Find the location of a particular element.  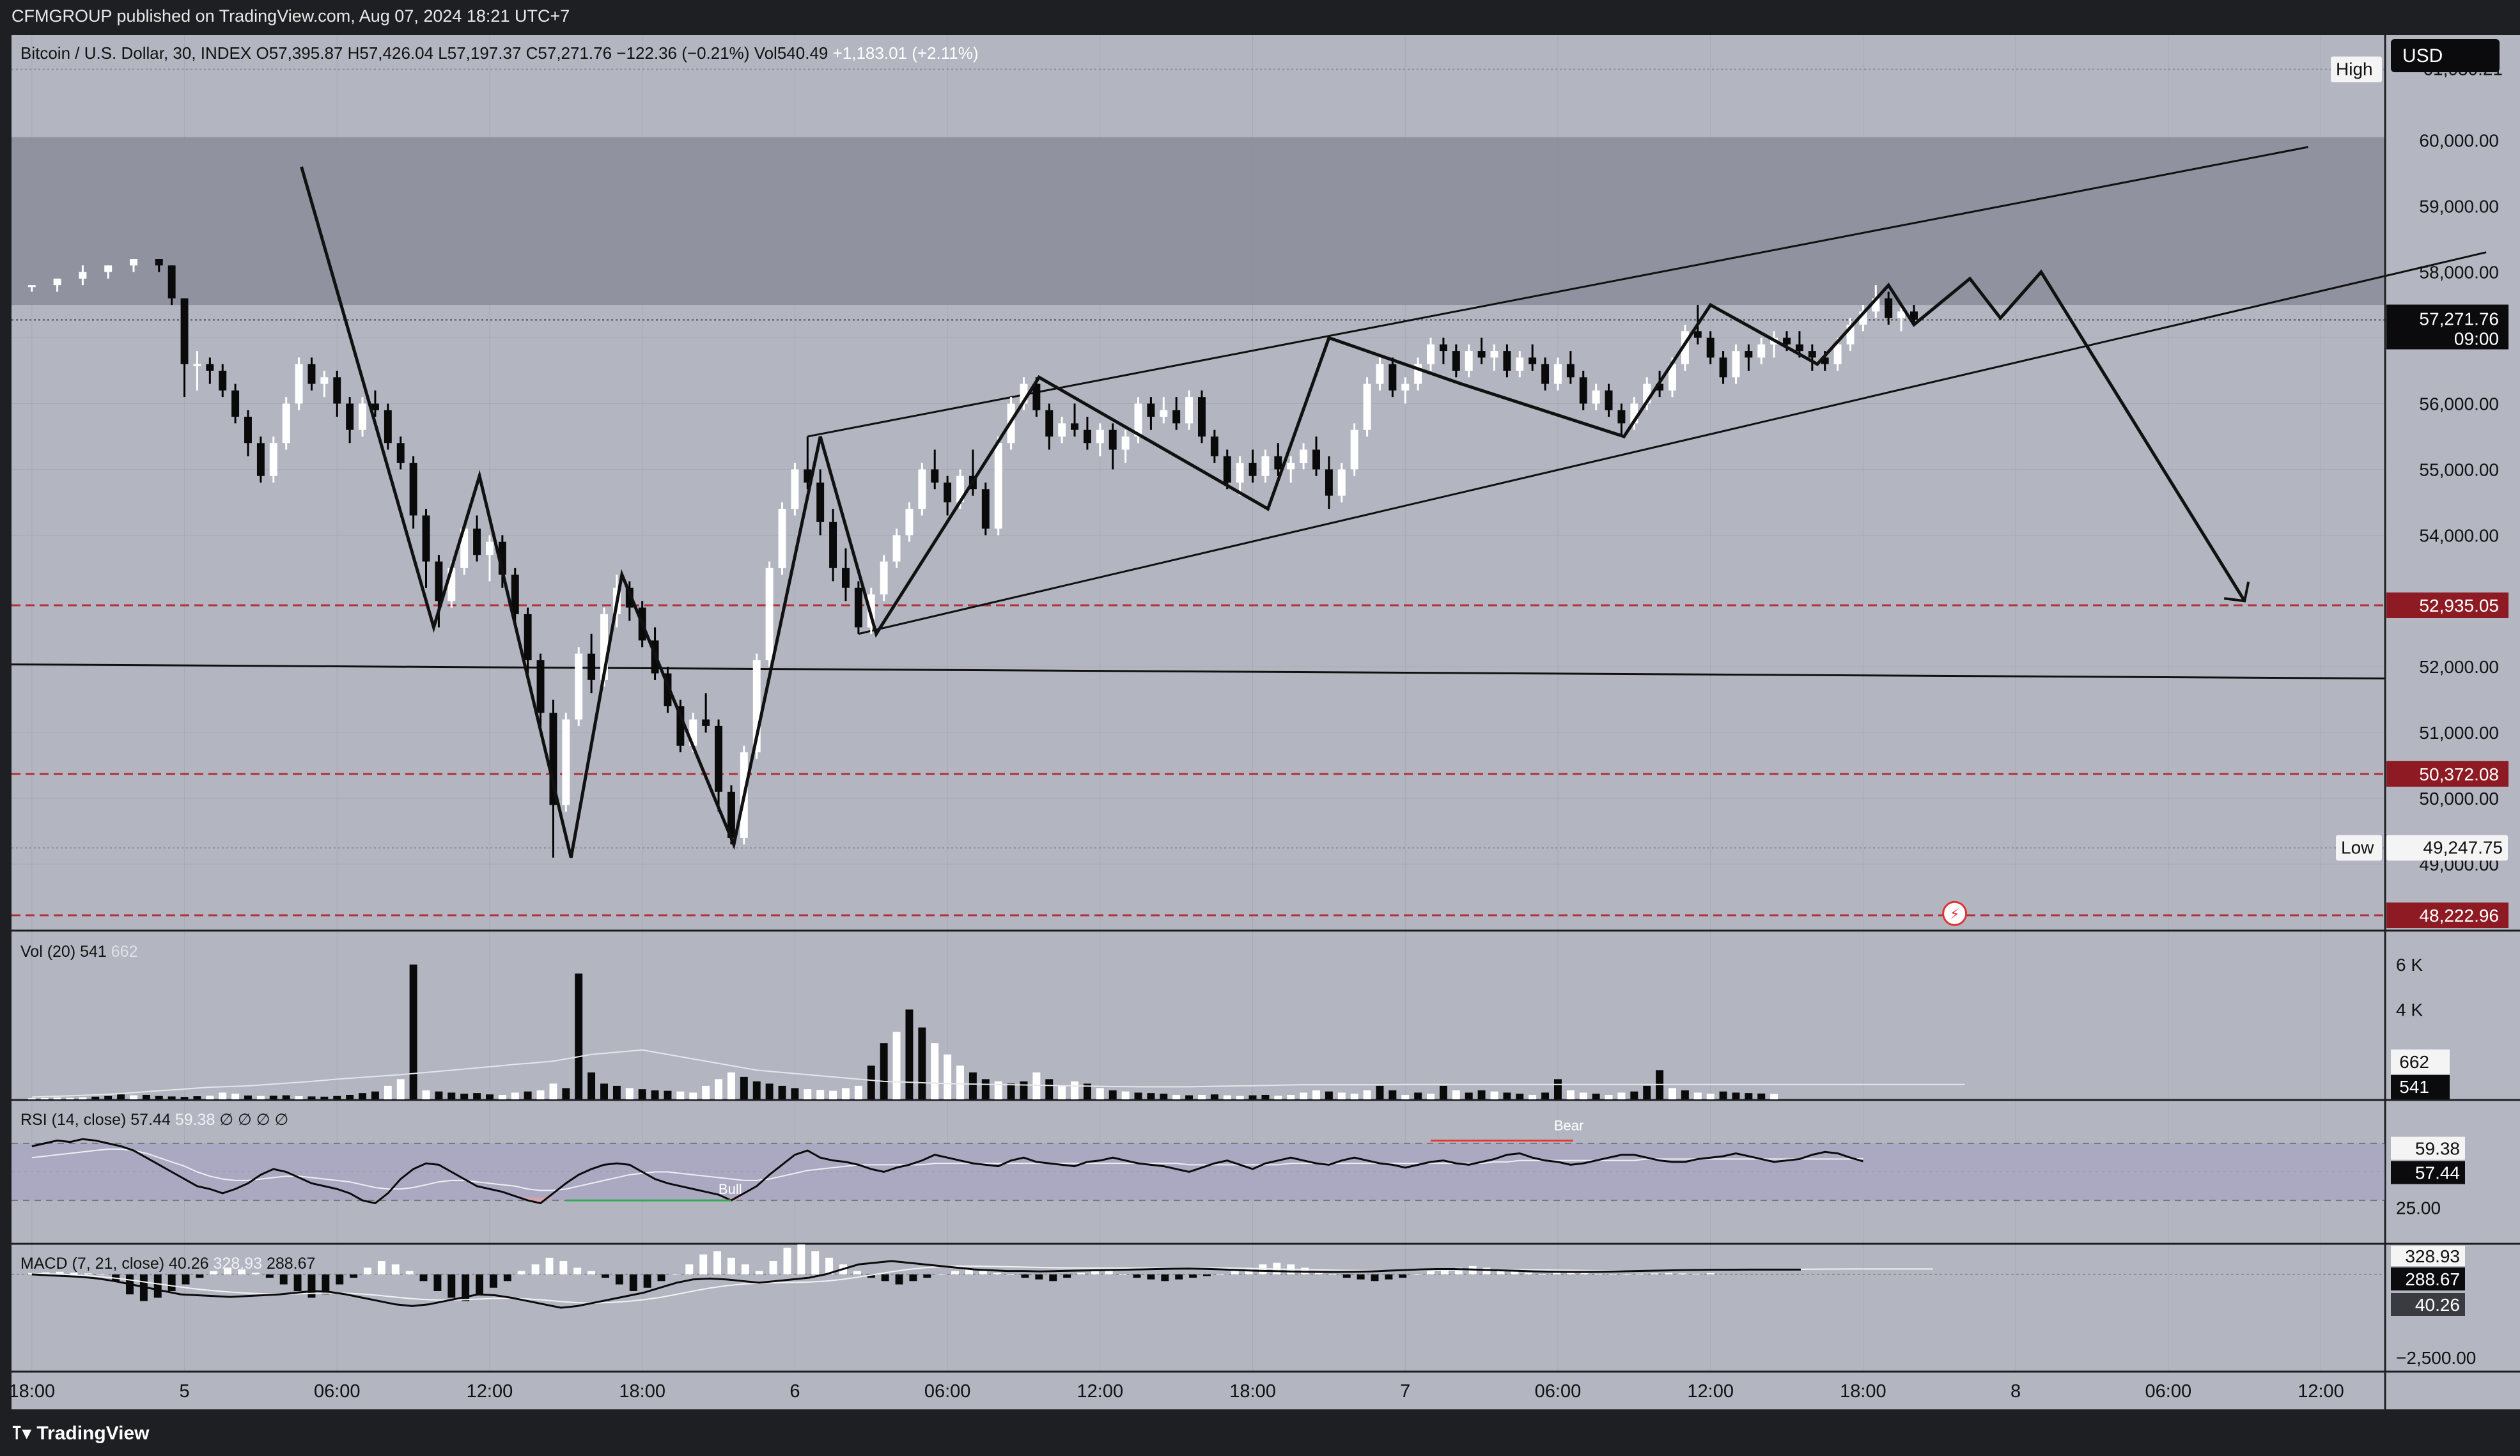

time-tick-label: 12:00 is located at coordinates (2321, 1392).